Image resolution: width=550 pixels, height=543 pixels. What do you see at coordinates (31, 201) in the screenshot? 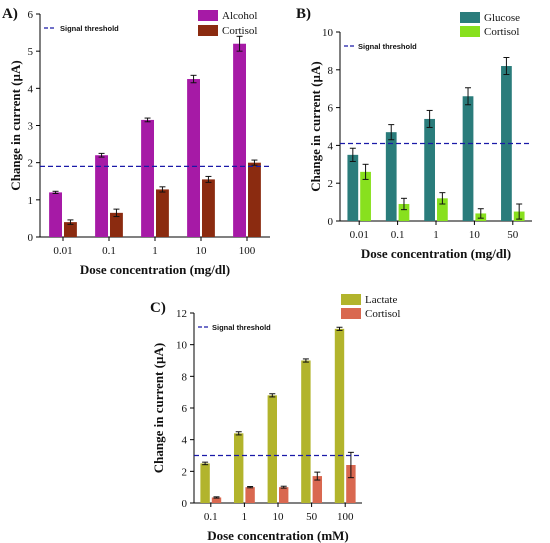
I see `y-tick-label: 1` at bounding box center [31, 201].